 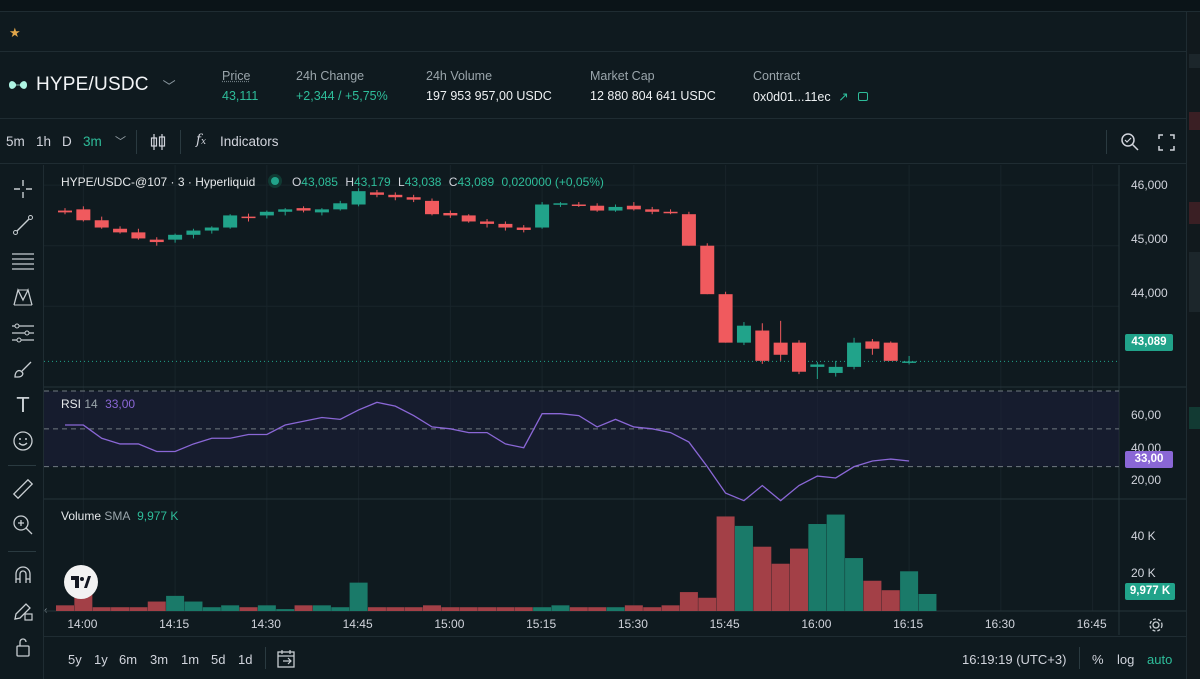 What do you see at coordinates (91, 404) in the screenshot?
I see `rsi-length: 14` at bounding box center [91, 404].